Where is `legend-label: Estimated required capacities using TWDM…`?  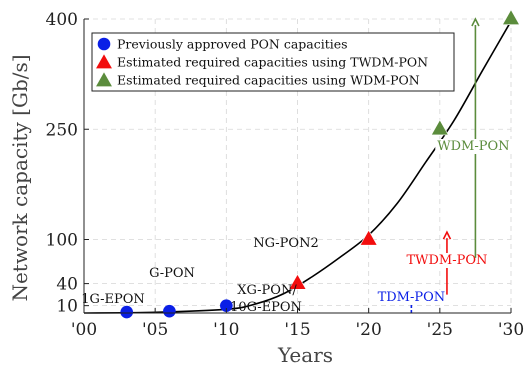
legend-label: Estimated required capacities using TWDM… is located at coordinates (272, 62).